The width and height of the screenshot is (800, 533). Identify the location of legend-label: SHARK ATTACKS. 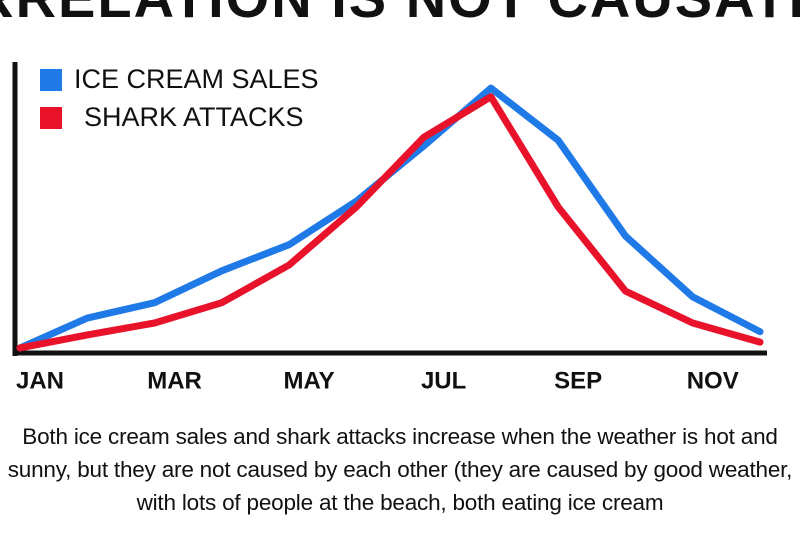
(194, 117).